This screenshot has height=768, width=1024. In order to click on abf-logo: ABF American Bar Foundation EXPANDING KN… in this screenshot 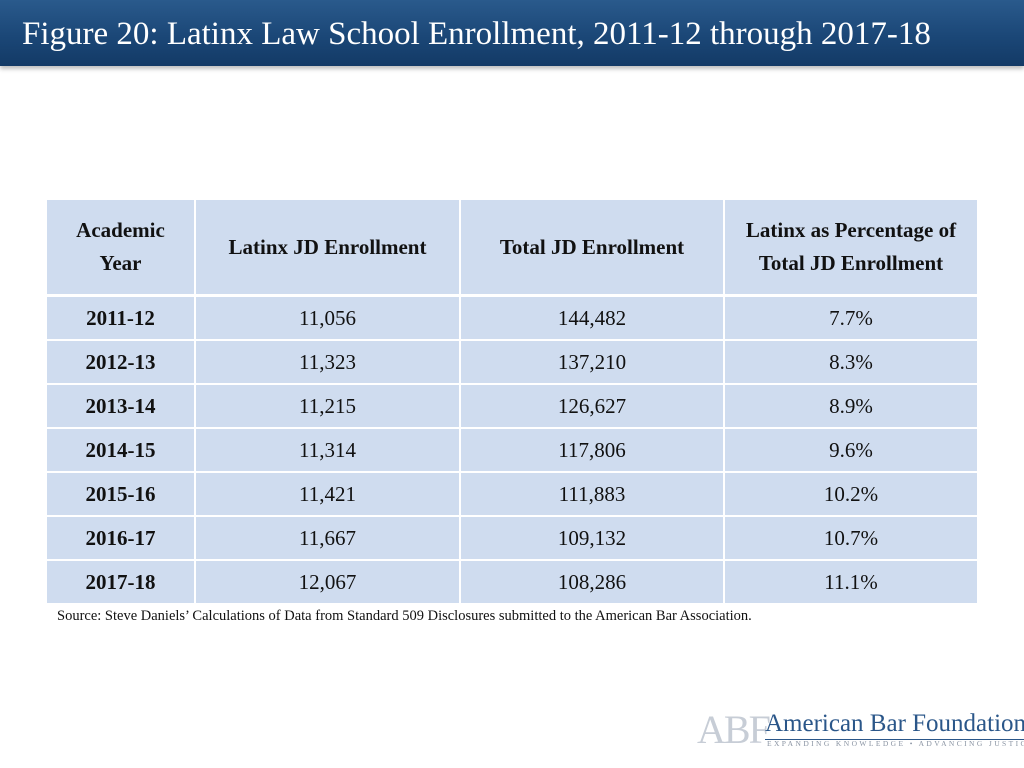, I will do `click(860, 729)`.